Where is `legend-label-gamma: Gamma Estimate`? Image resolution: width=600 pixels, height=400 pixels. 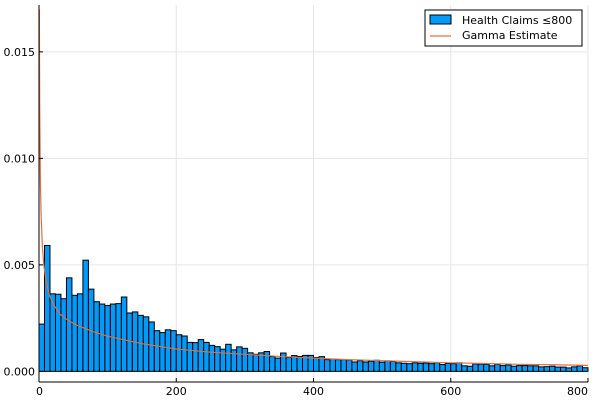 legend-label-gamma: Gamma Estimate is located at coordinates (510, 35).